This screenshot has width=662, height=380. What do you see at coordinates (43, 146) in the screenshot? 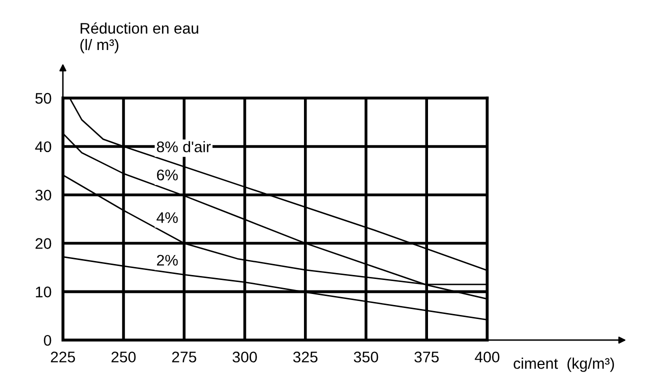
I see `y-tick-label: 40` at bounding box center [43, 146].